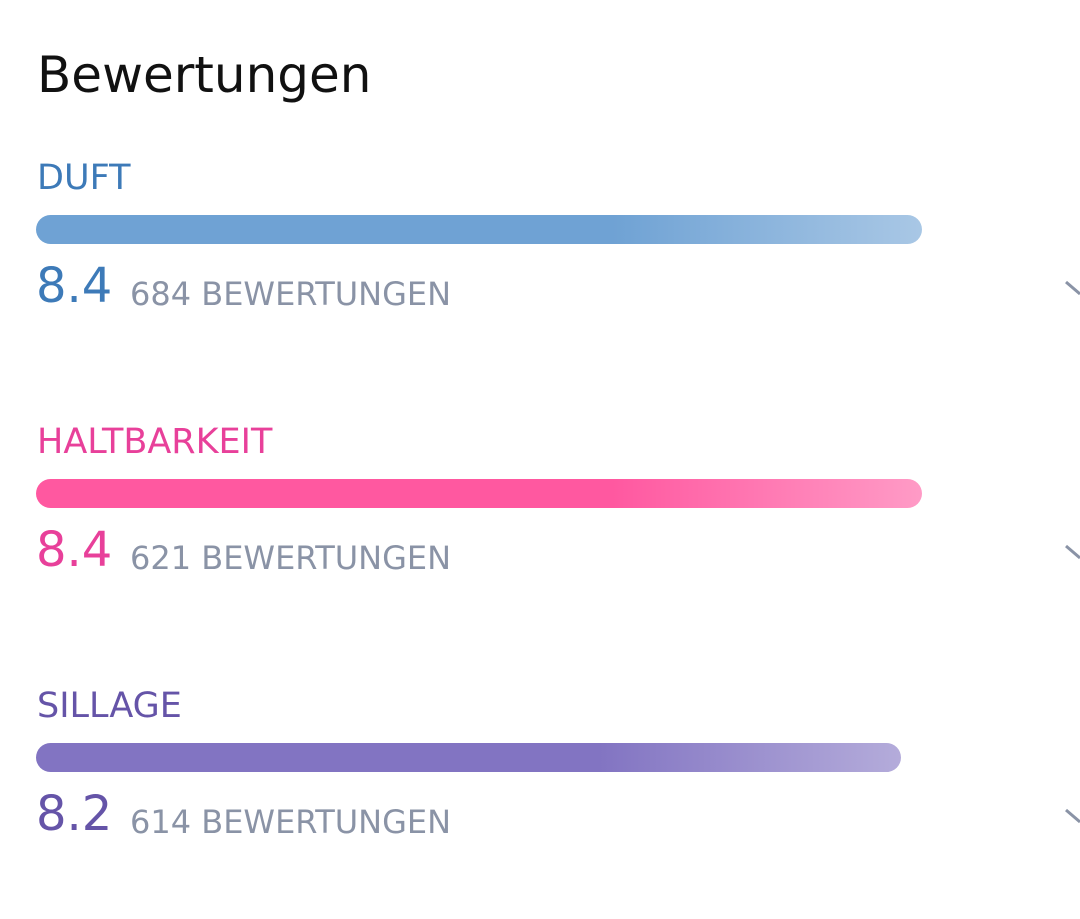  What do you see at coordinates (204, 75) in the screenshot?
I see `title: Bewertungen` at bounding box center [204, 75].